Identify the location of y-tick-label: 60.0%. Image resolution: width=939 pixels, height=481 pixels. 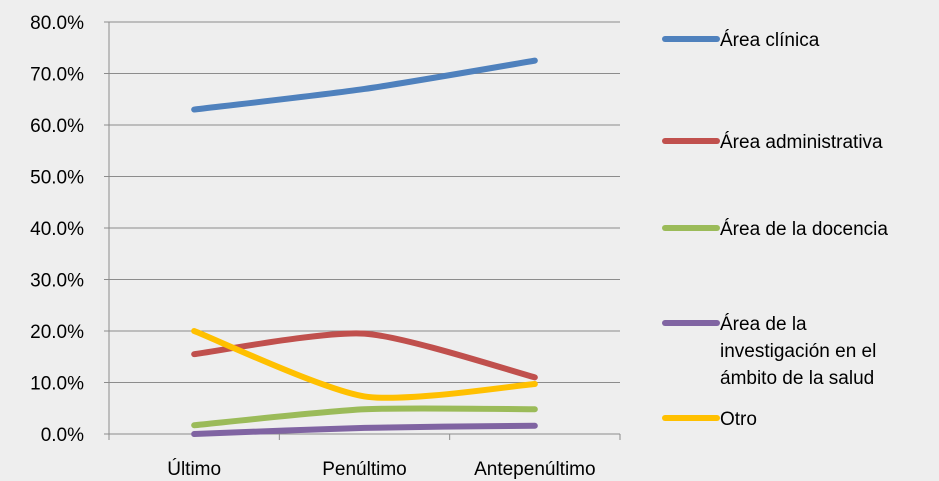
(57, 126).